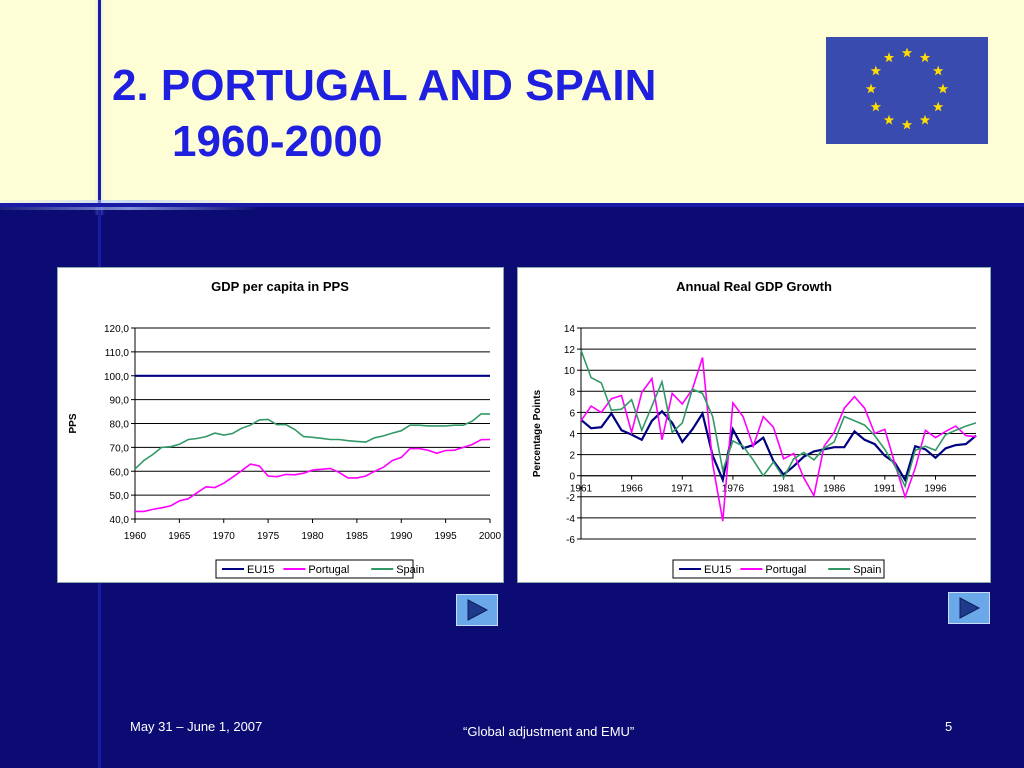 This screenshot has height=768, width=1024. Describe the element at coordinates (834, 489) in the screenshot. I see `x-tick-label: 1986` at that location.